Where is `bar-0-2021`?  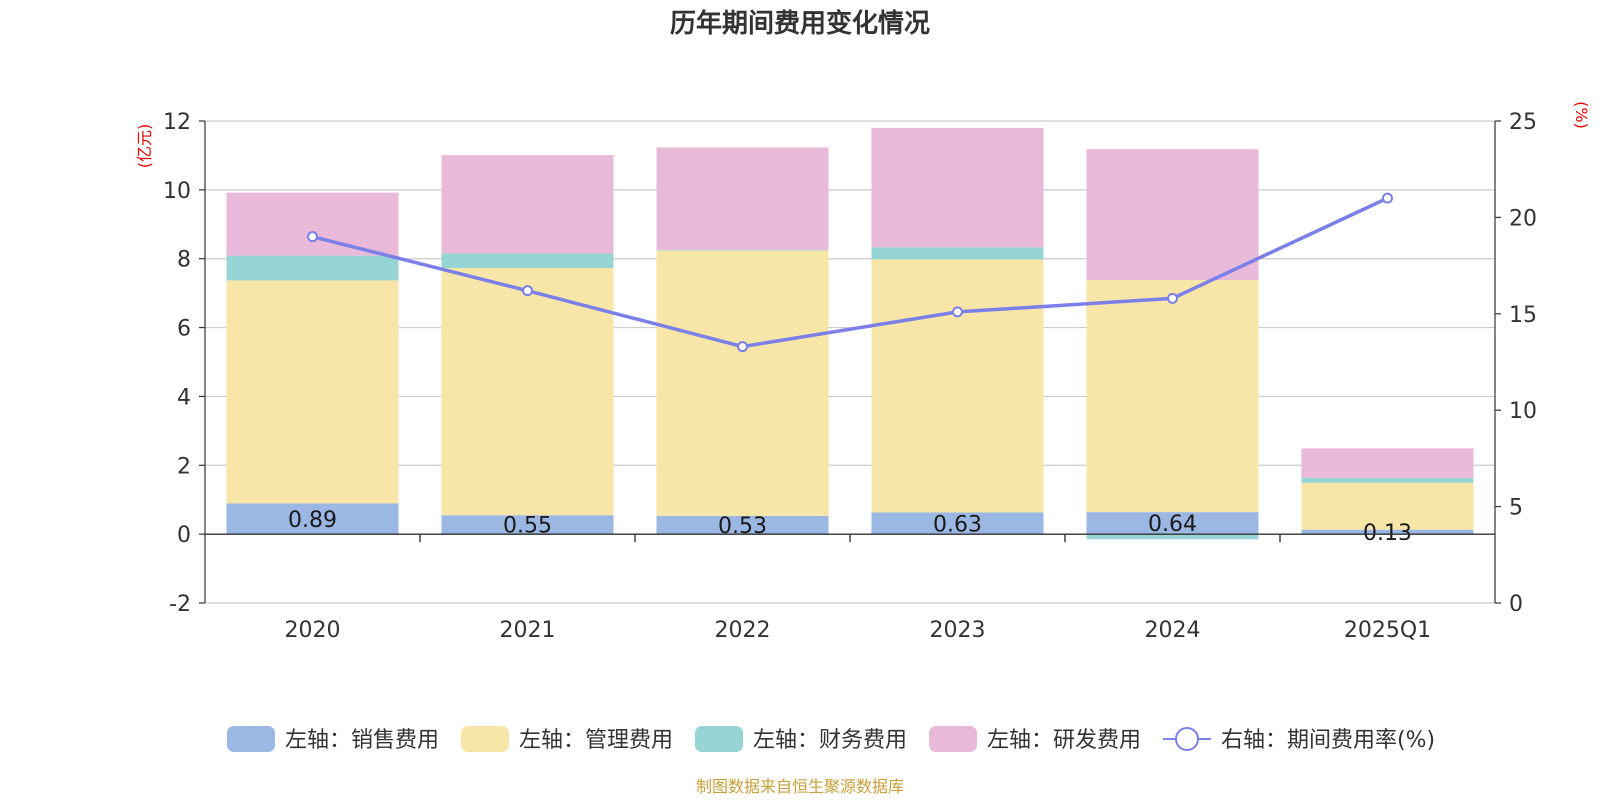
bar-0-2021 is located at coordinates (527, 525).